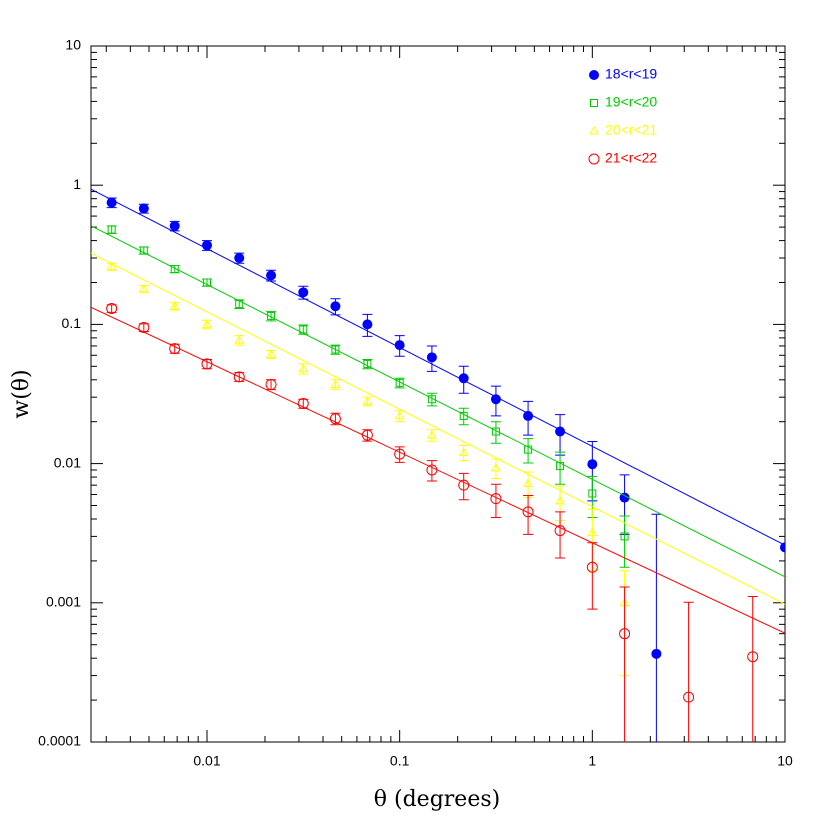 The image size is (830, 830). What do you see at coordinates (631, 74) in the screenshot?
I see `legend-label: 18<r<19` at bounding box center [631, 74].